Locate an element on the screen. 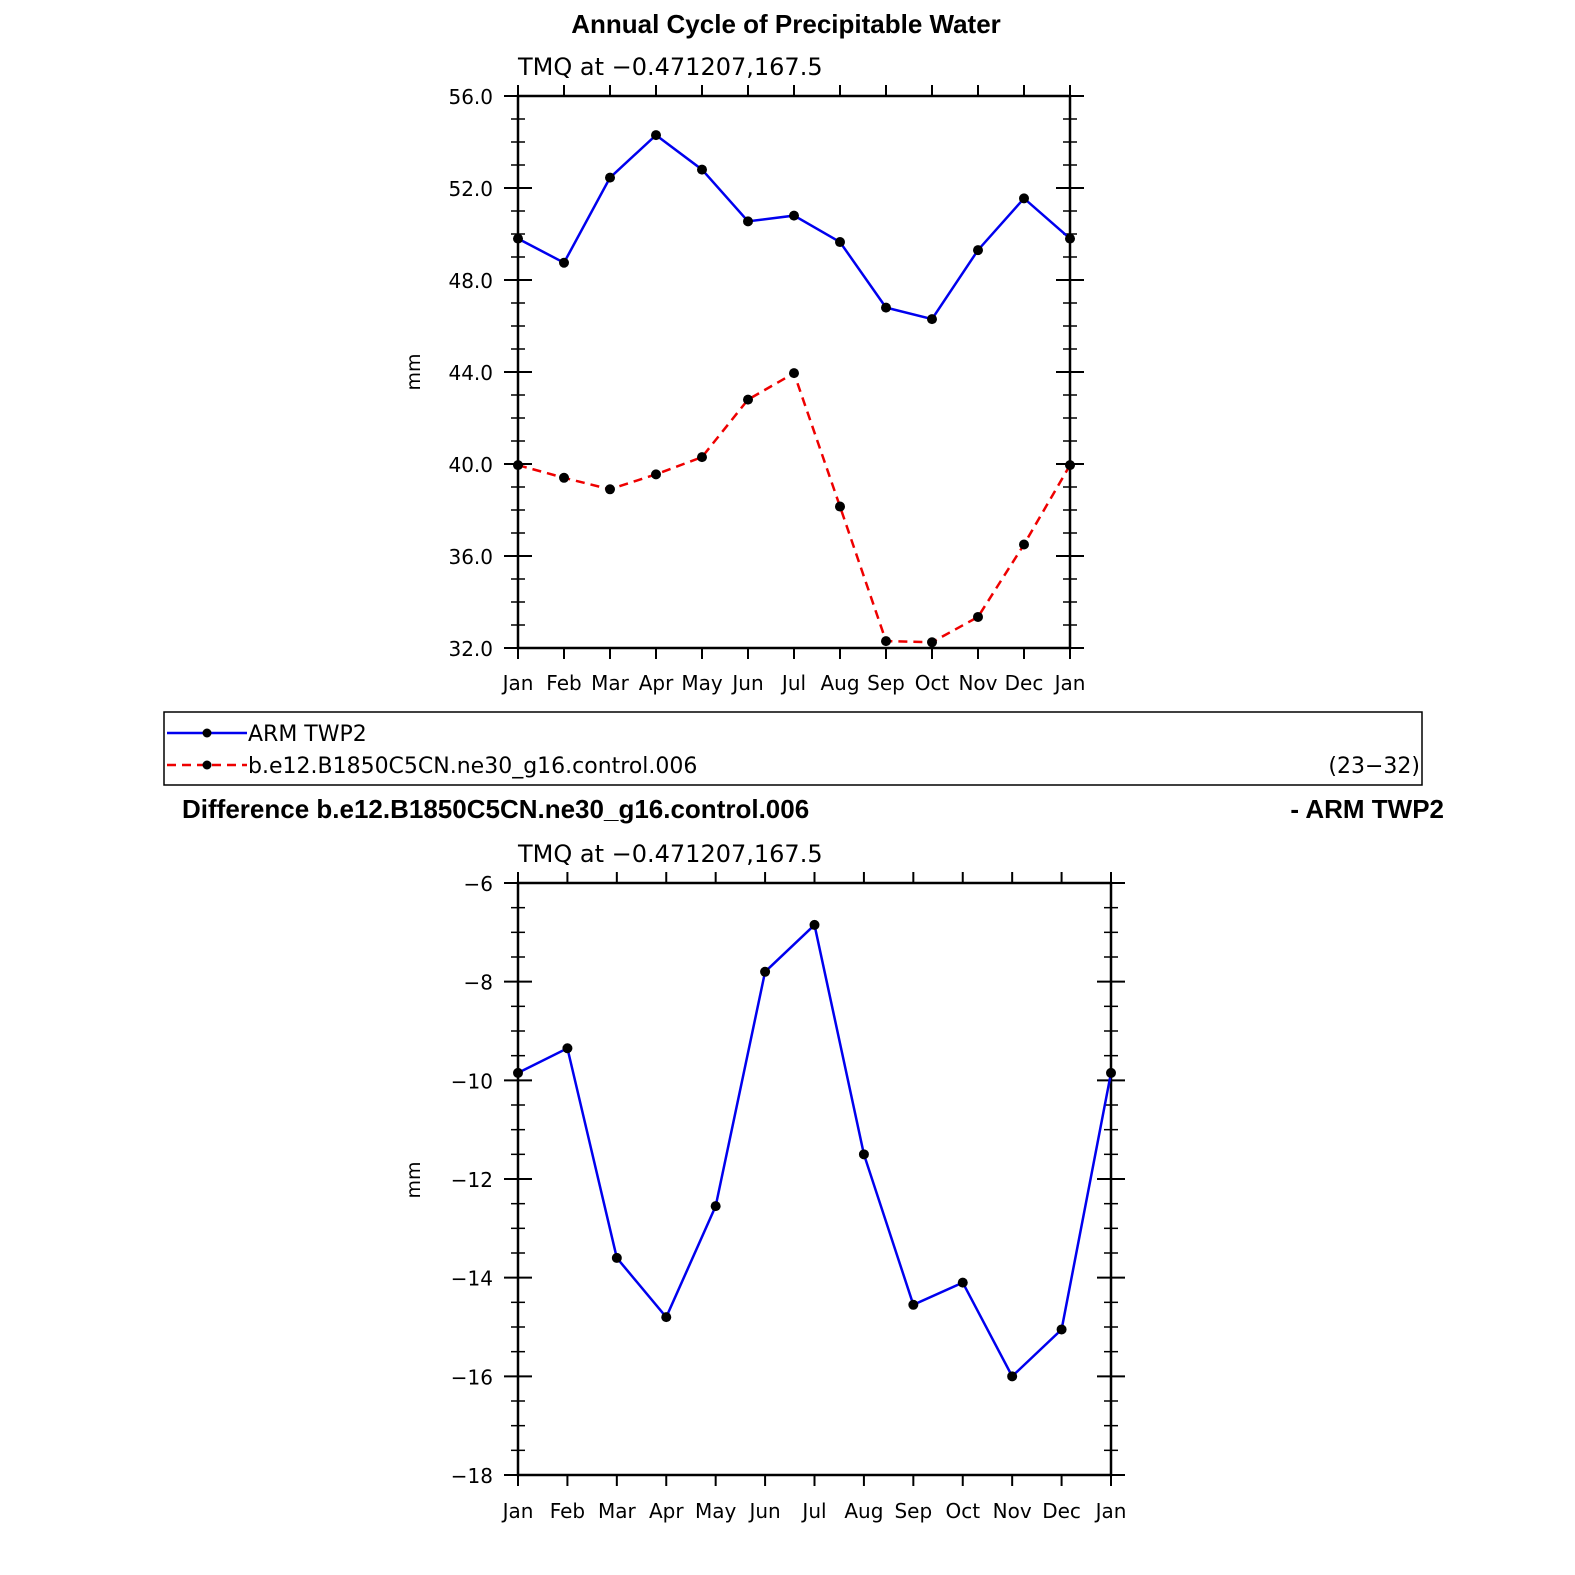 This screenshot has height=1575, width=1575. plot-frame is located at coordinates (814, 1179).